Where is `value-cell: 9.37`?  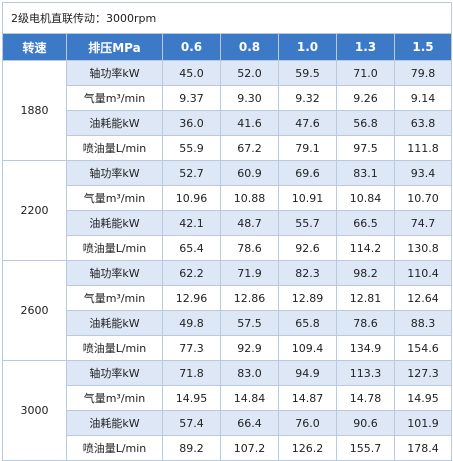
value-cell: 9.37 is located at coordinates (191, 98).